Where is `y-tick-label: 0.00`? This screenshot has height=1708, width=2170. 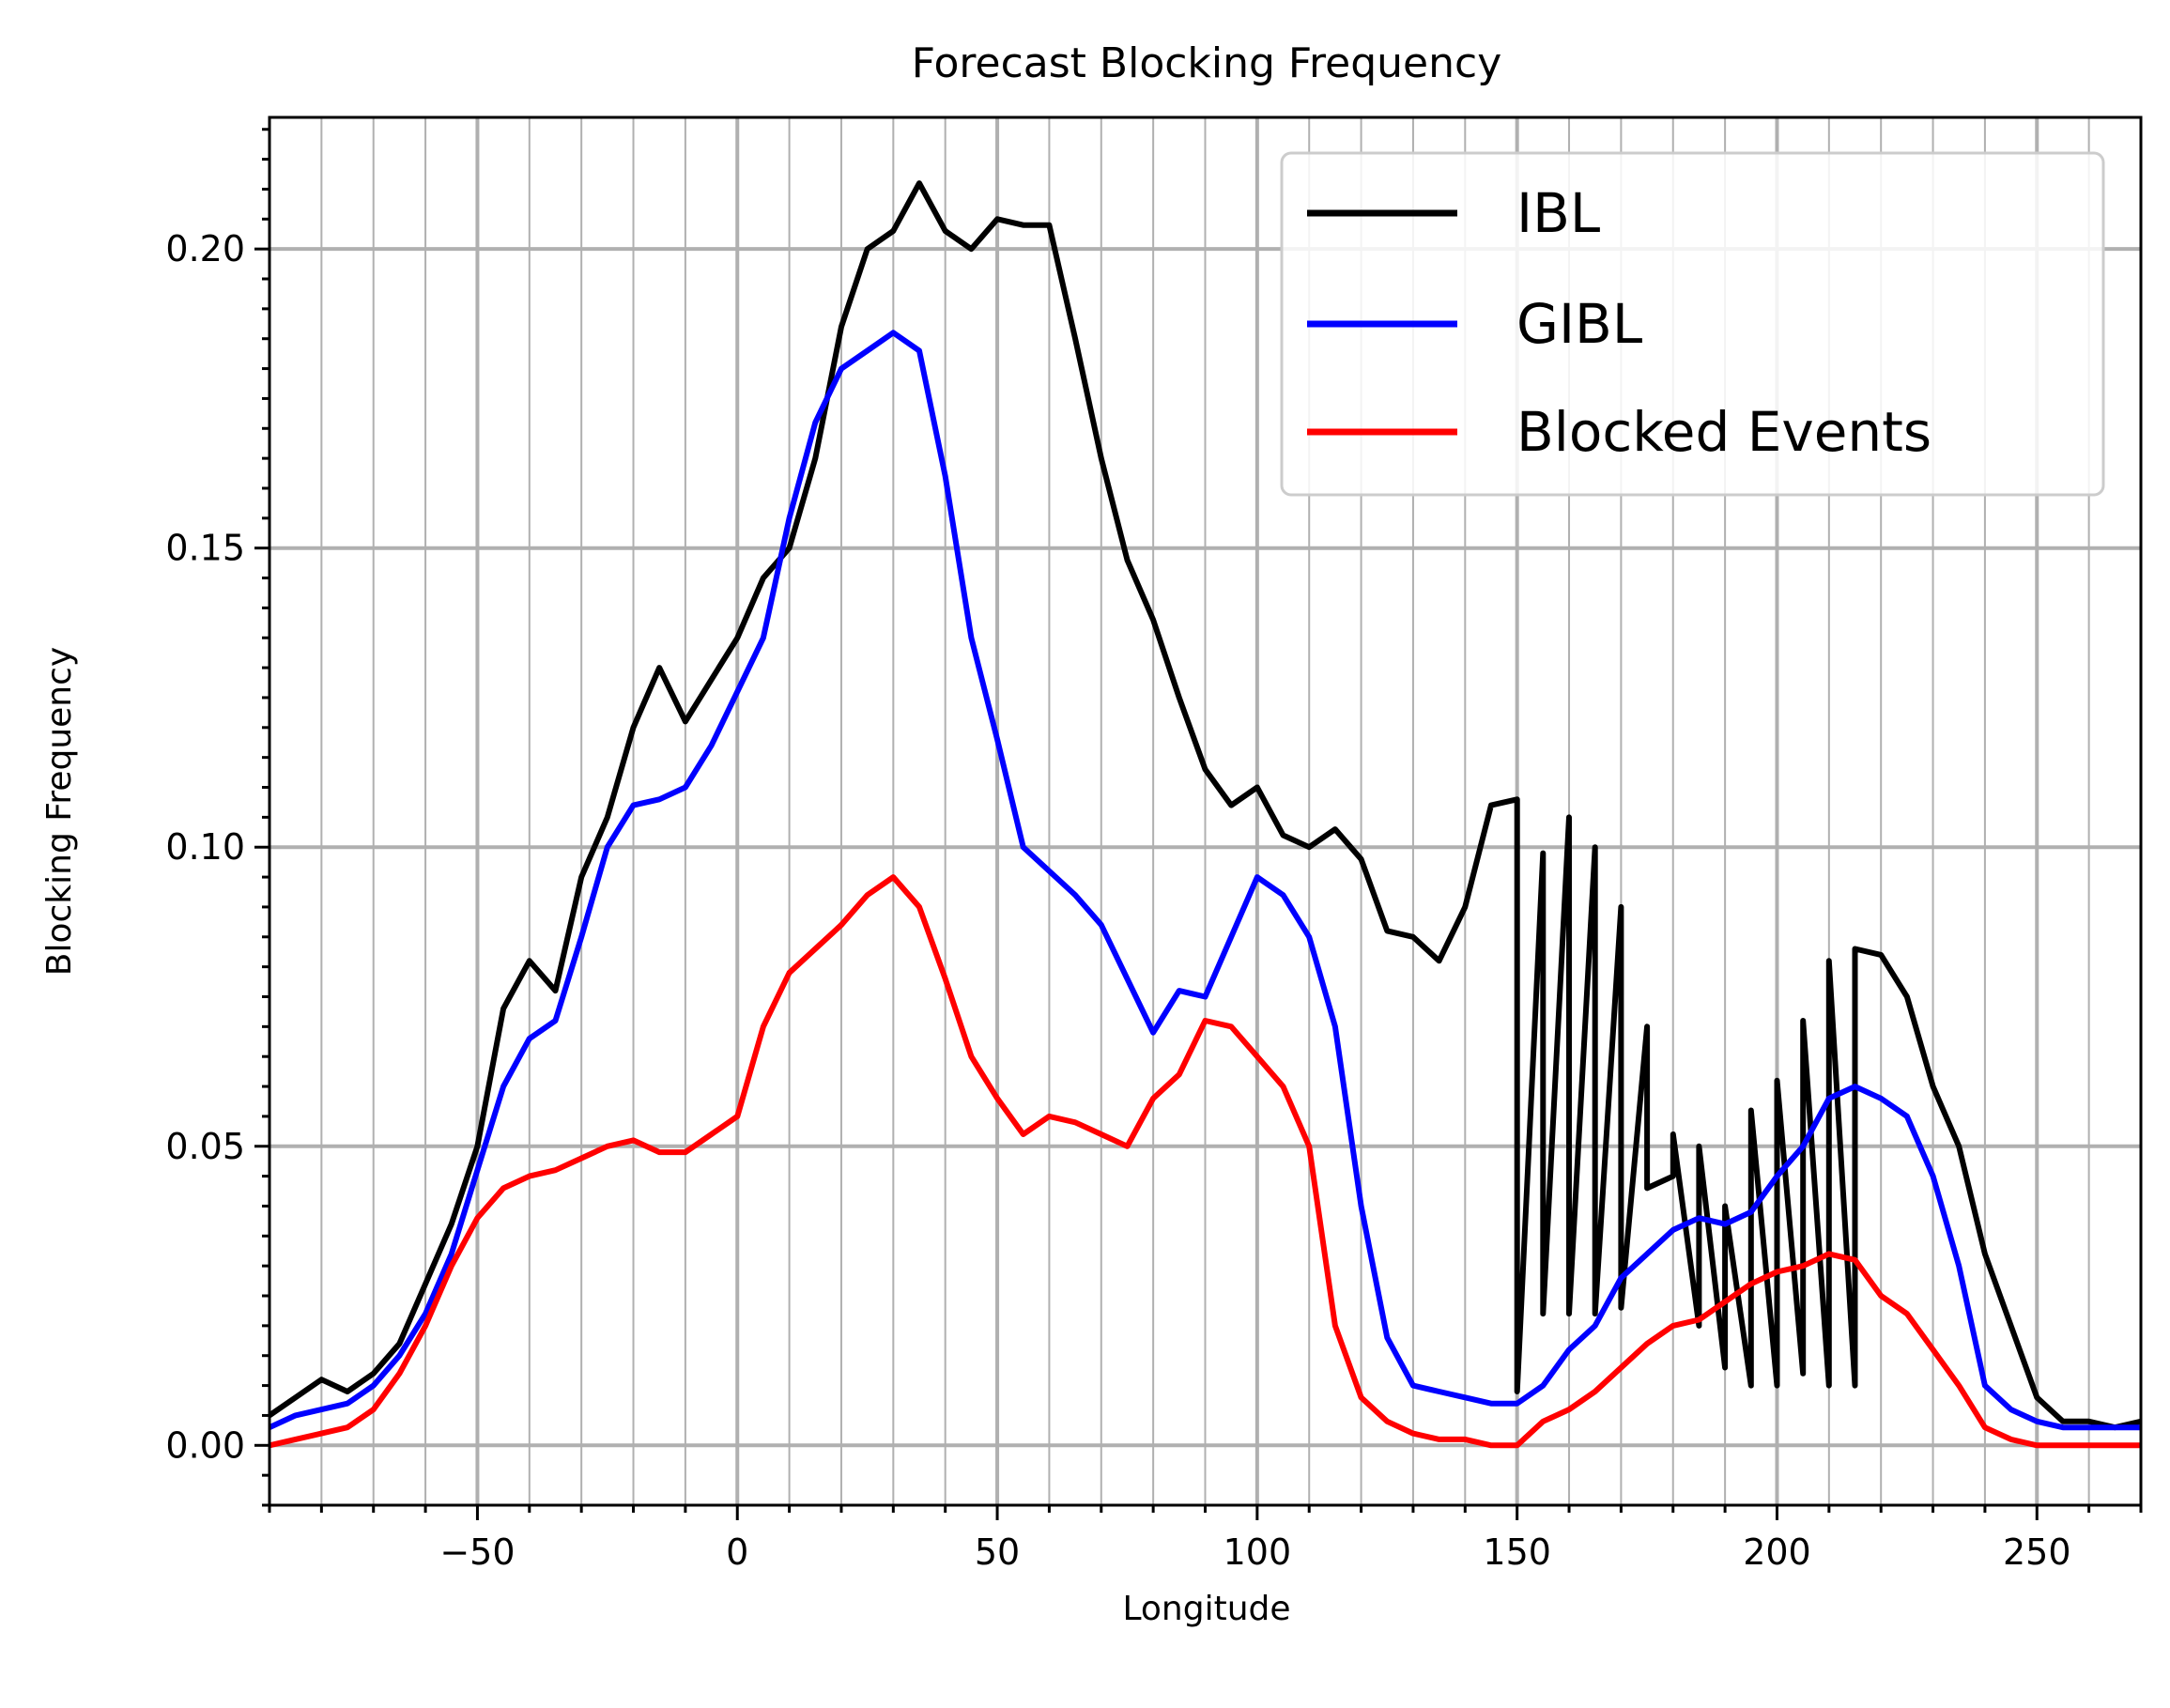
y-tick-label: 0.00 is located at coordinates (205, 1445).